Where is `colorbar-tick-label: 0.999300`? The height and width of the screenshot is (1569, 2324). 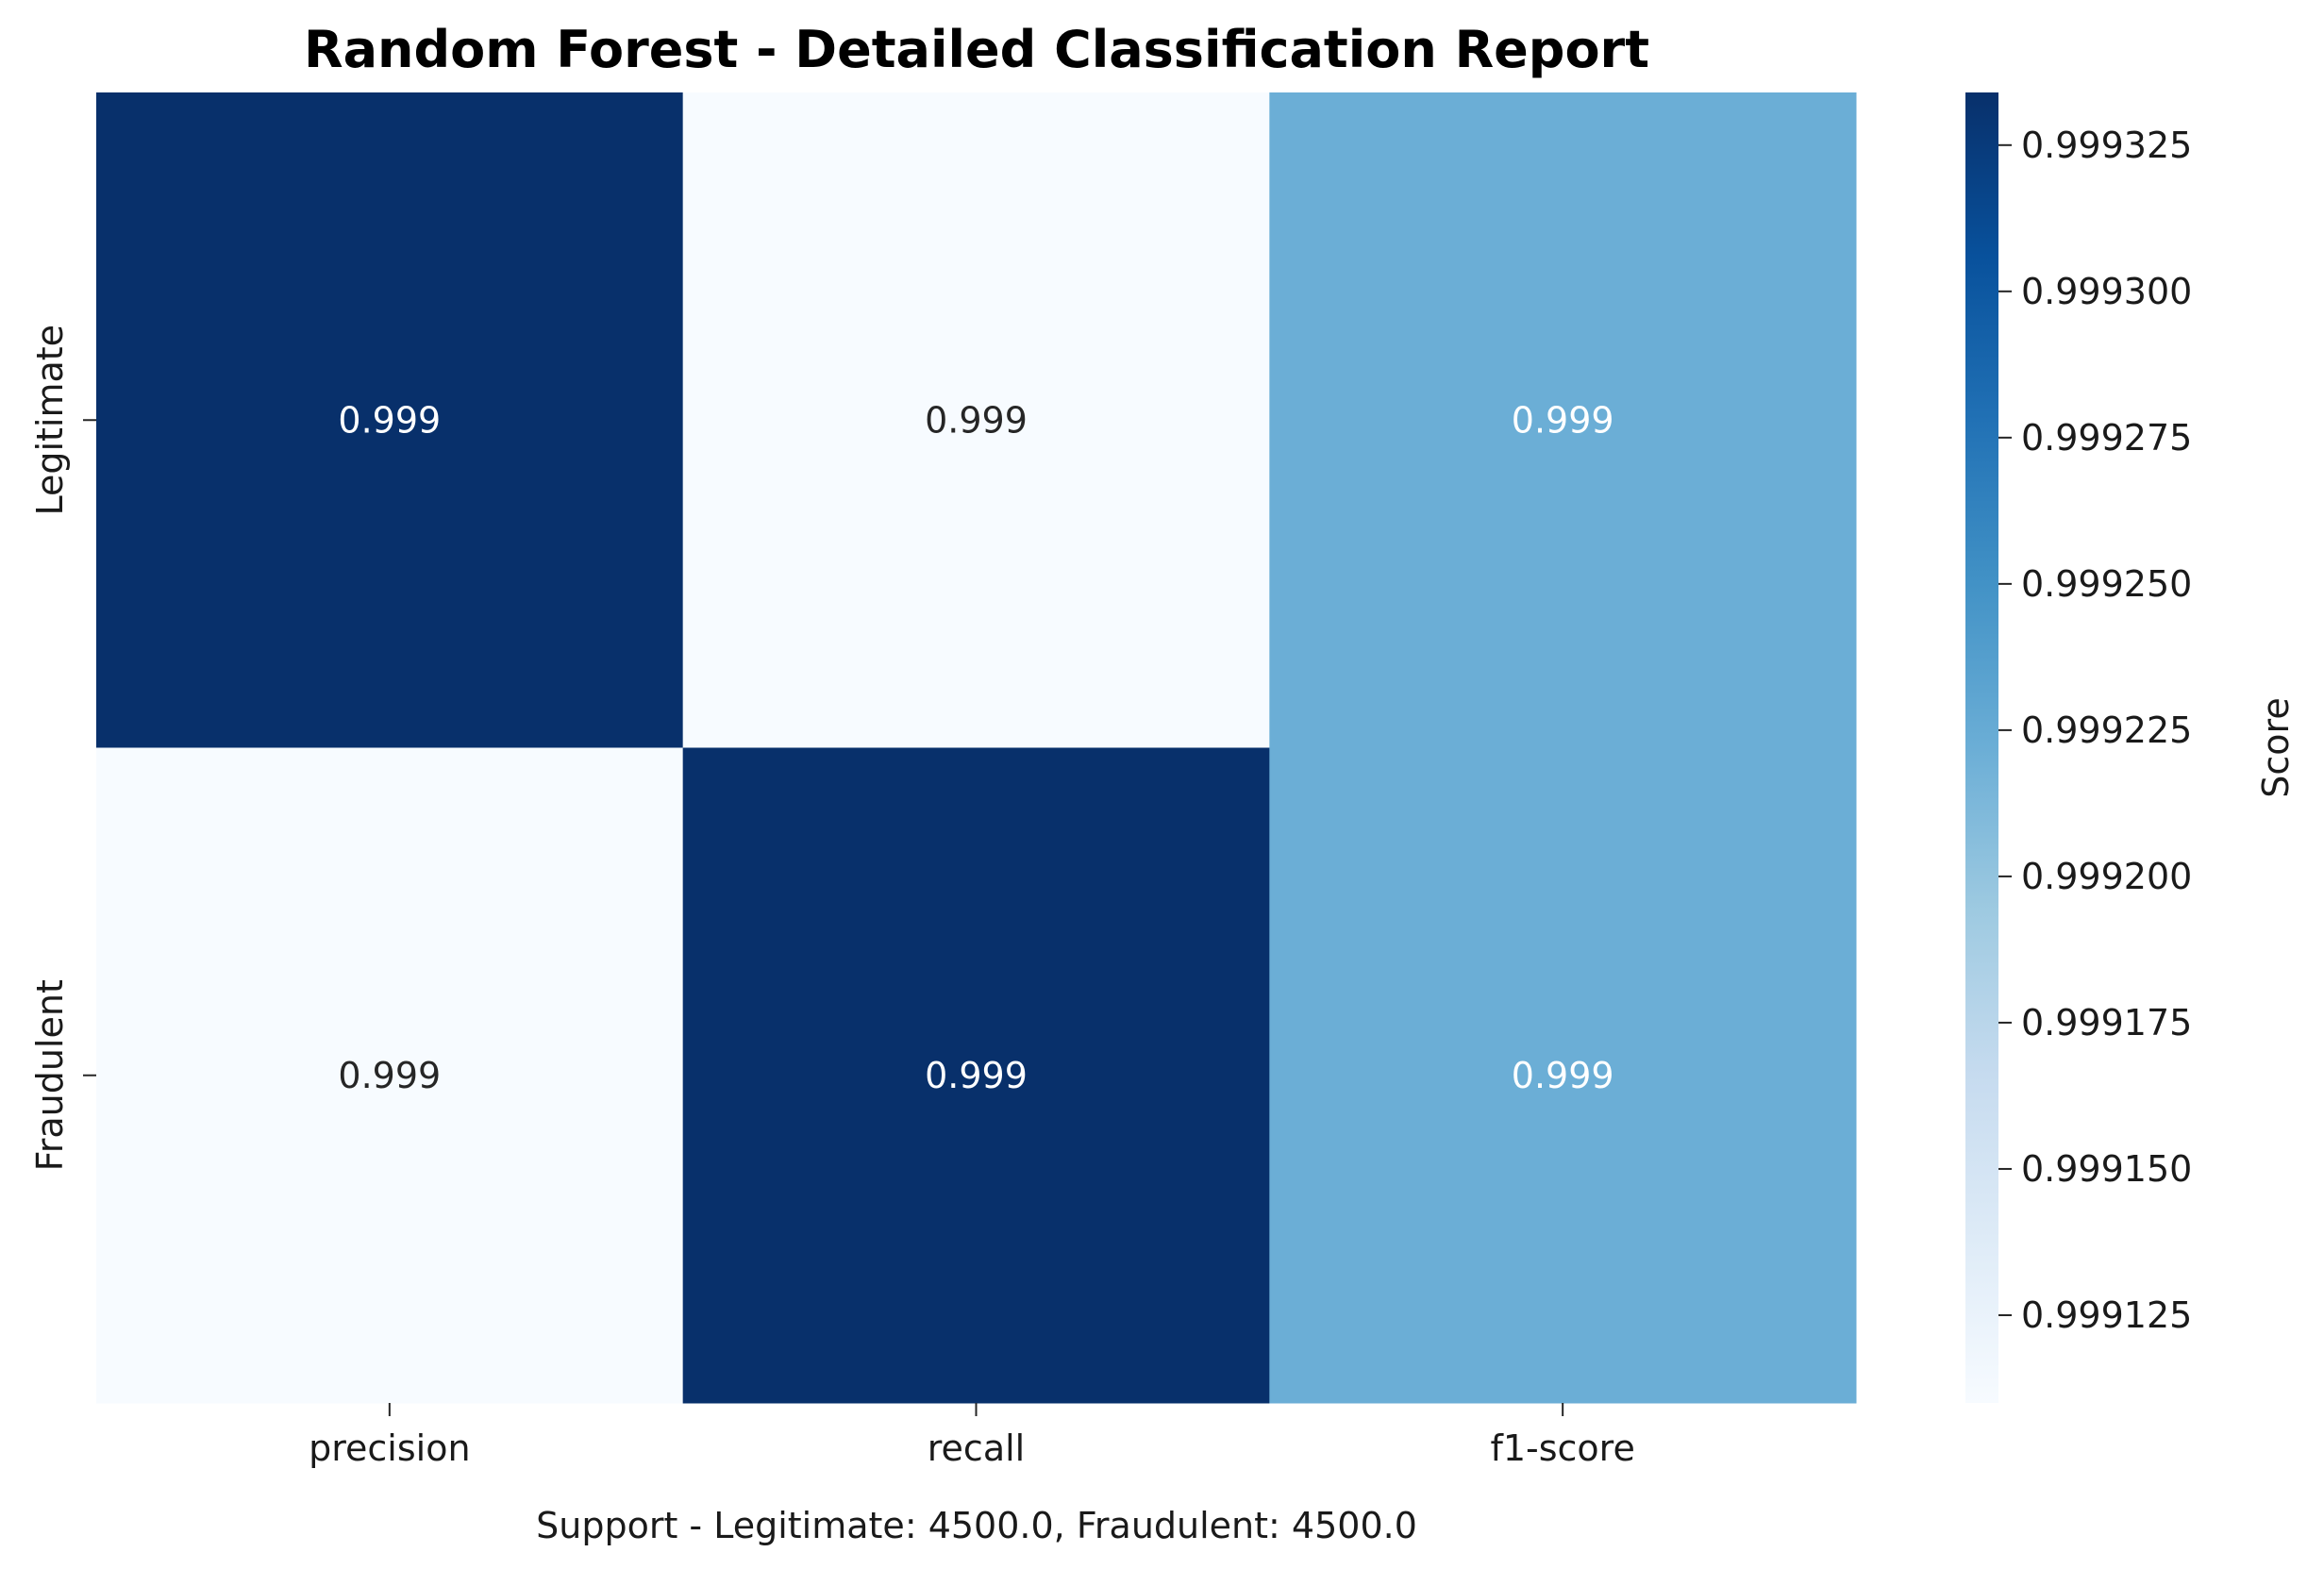 colorbar-tick-label: 0.999300 is located at coordinates (2106, 291).